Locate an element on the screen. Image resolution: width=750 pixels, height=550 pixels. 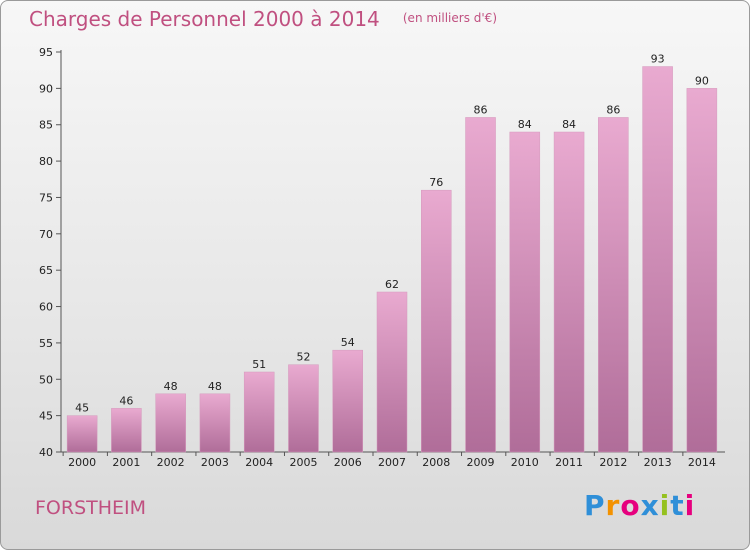
y-tick-label: 85 is located at coordinates (46, 125).